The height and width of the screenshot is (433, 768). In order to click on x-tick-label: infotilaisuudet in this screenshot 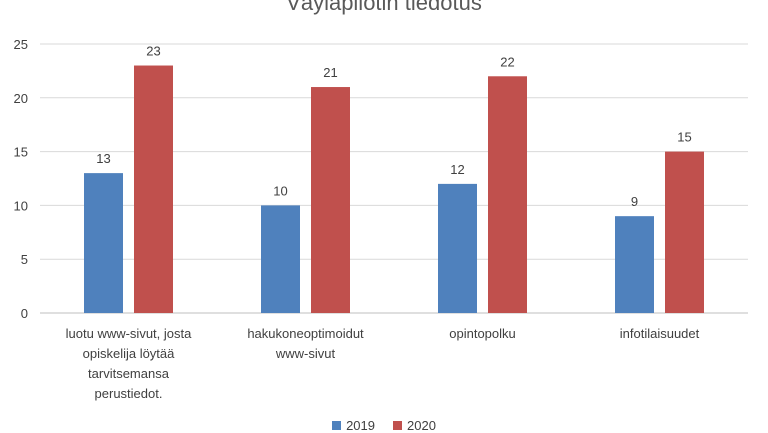, I will do `click(660, 333)`.